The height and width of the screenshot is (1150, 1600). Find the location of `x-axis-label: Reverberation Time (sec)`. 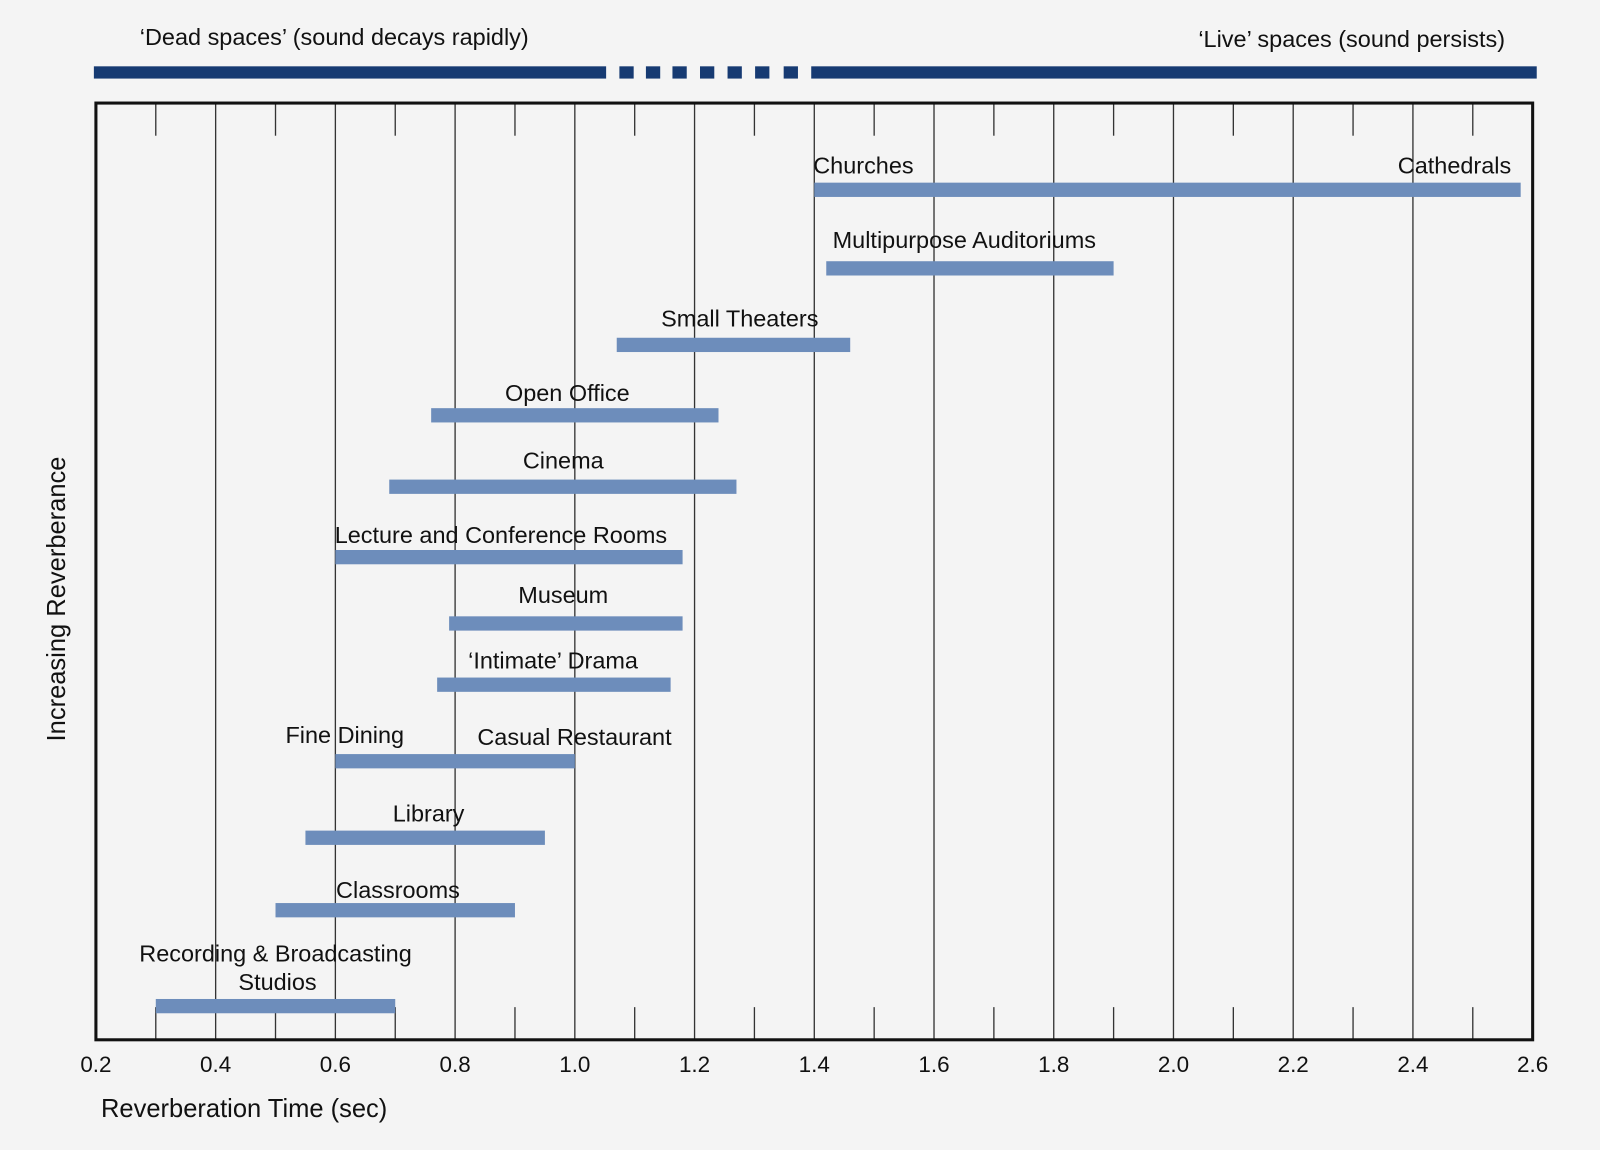

x-axis-label: Reverberation Time (sec) is located at coordinates (244, 1109).